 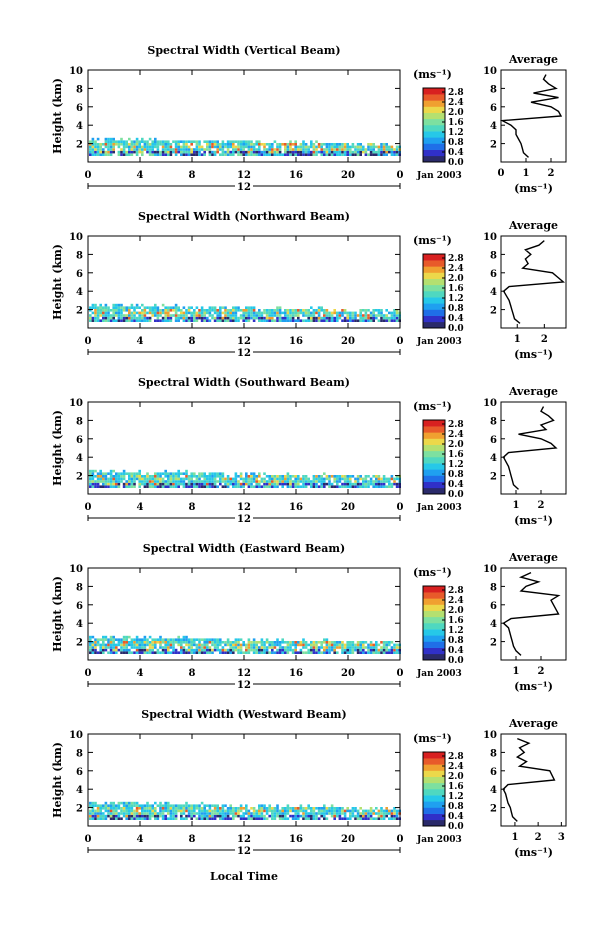 I want to click on x-tick-label: 16, so click(x=296, y=673).